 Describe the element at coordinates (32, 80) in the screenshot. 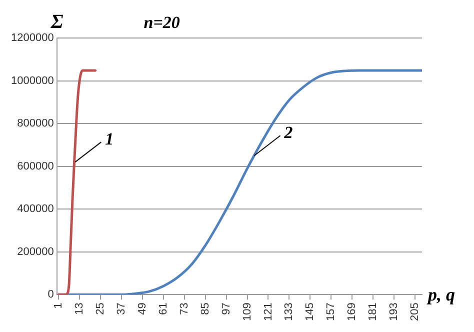

I see `y-tick-label: 1000000` at that location.